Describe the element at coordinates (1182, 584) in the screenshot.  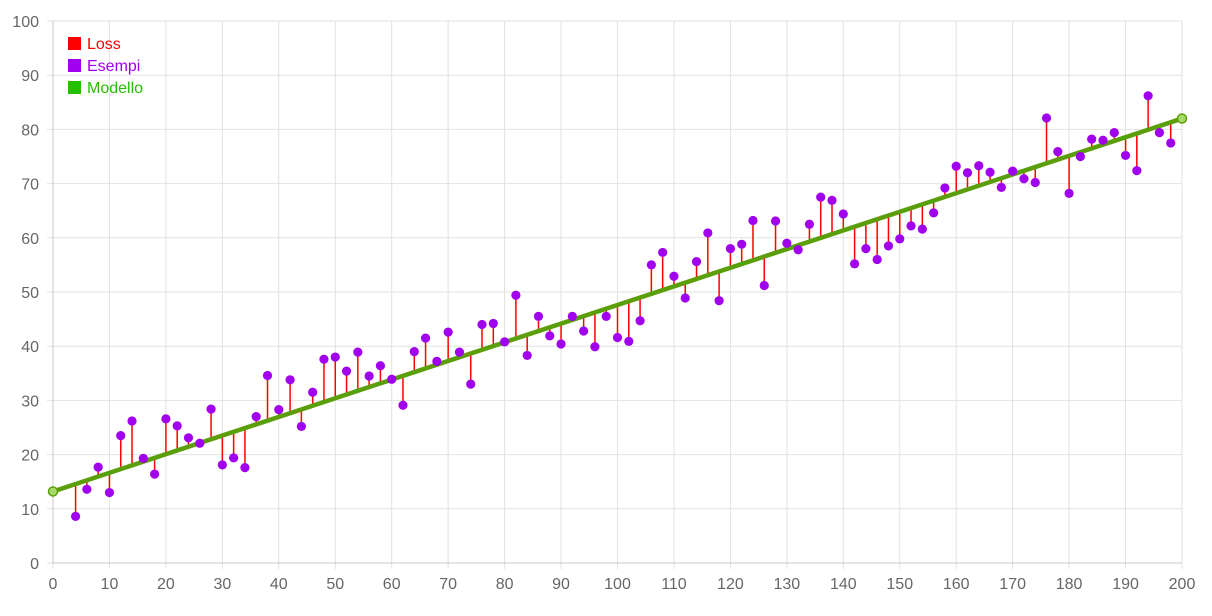
I see `x-tick-label: 200` at that location.